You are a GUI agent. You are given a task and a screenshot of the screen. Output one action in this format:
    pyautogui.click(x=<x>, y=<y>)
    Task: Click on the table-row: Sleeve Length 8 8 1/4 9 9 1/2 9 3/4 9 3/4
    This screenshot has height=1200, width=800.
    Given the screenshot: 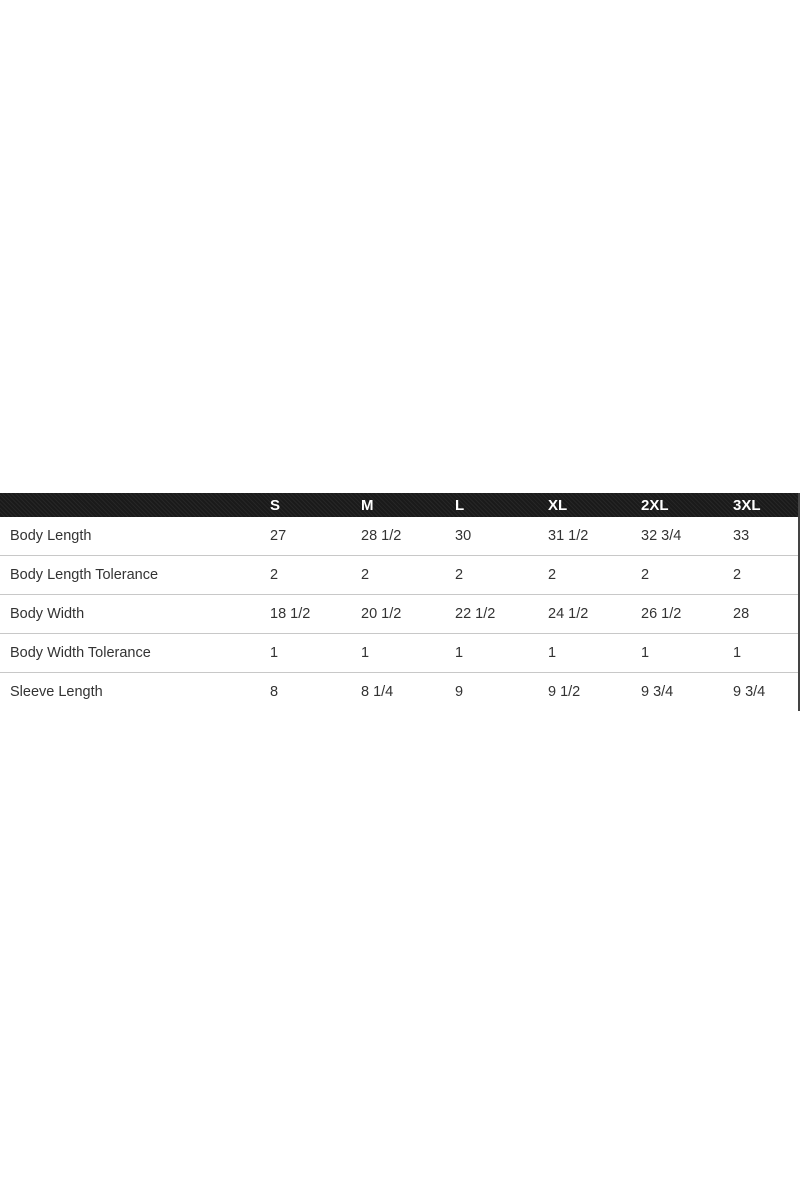 What is the action you would take?
    pyautogui.click(x=399, y=692)
    